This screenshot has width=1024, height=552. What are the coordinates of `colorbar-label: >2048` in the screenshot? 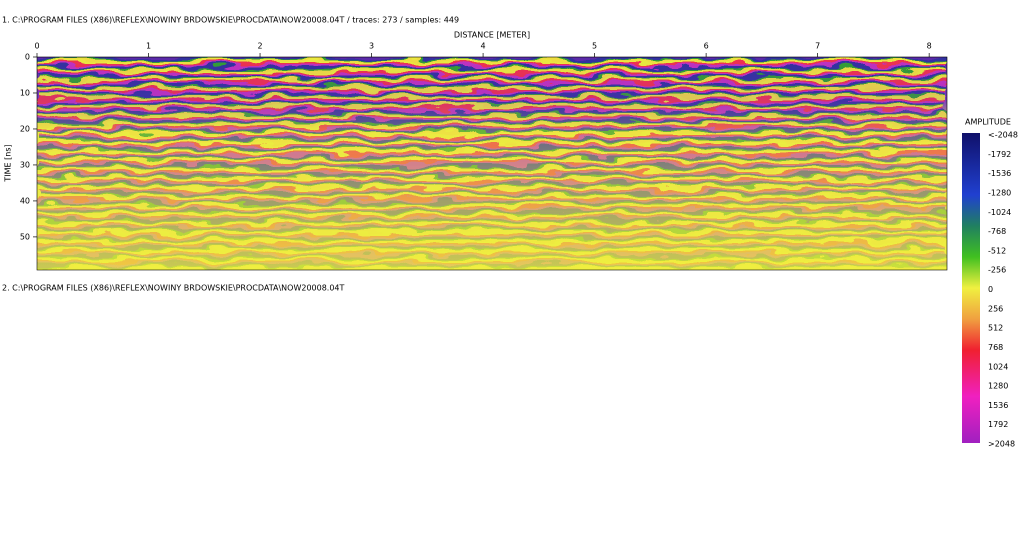 It's located at (1001, 444).